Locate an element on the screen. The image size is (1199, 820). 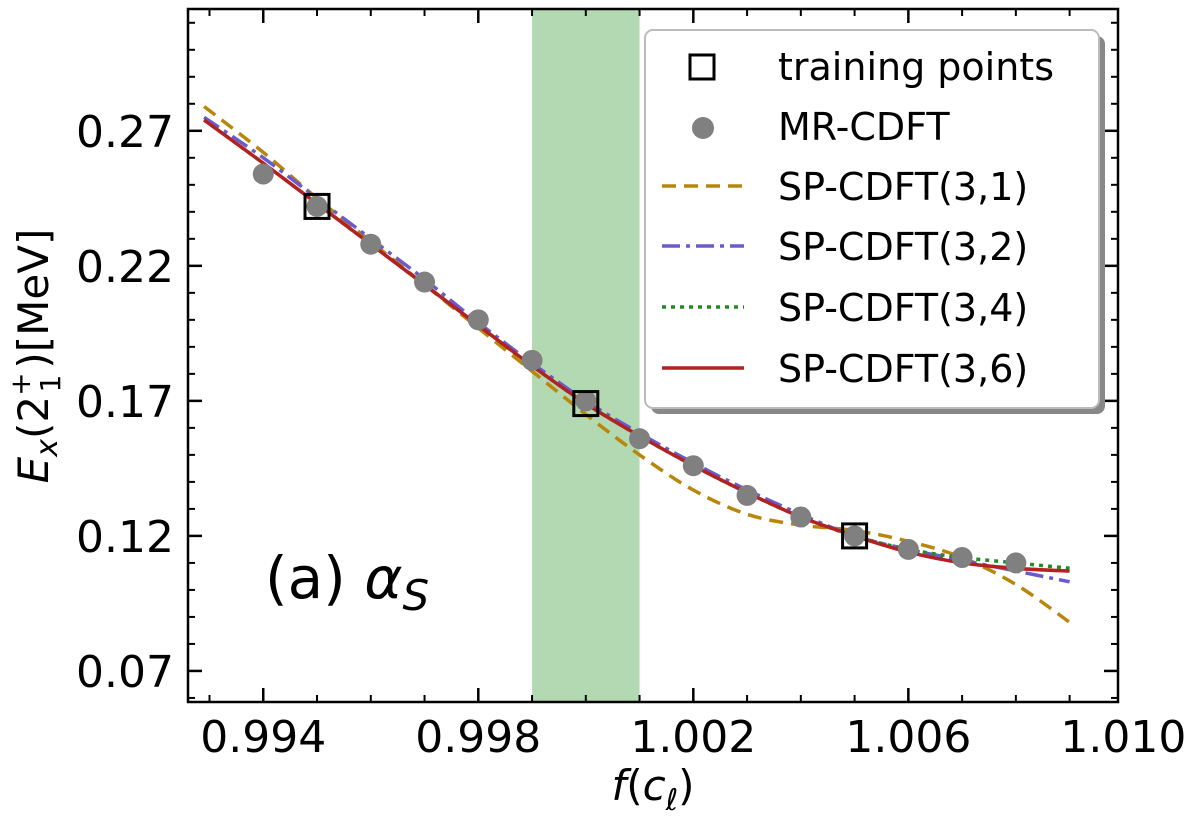
legend-sp34-label: SP-CDFT(3,4) is located at coordinates (903, 308).